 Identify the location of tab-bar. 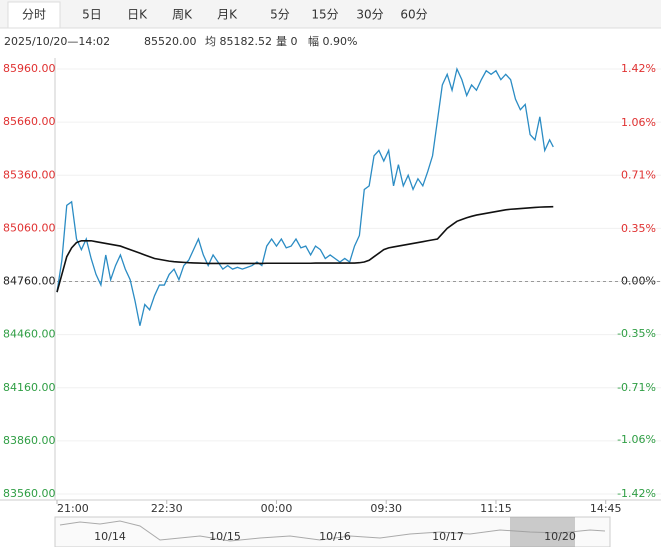
(330, 14).